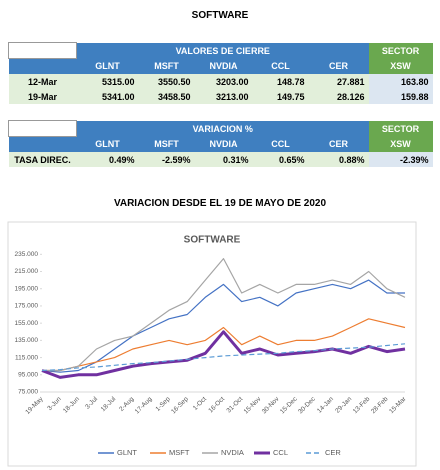 This screenshot has width=440, height=470. Describe the element at coordinates (107, 96) in the screenshot. I see `table-cell: 5341.00` at that location.